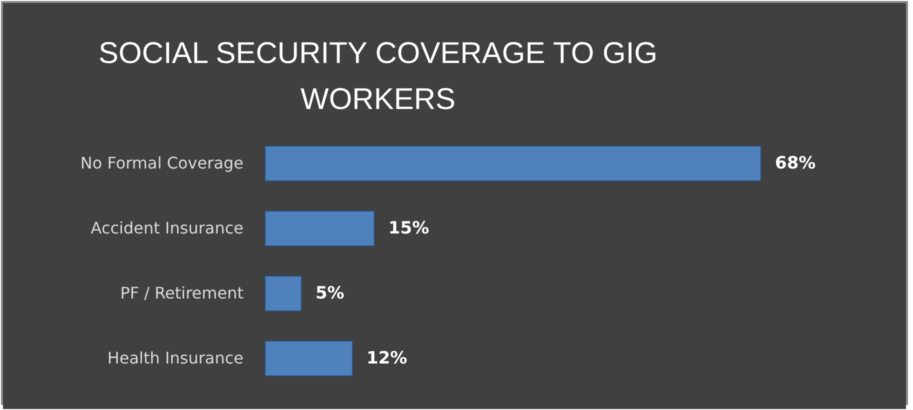 Image resolution: width=913 pixels, height=410 pixels. I want to click on data-label: 15%, so click(409, 228).